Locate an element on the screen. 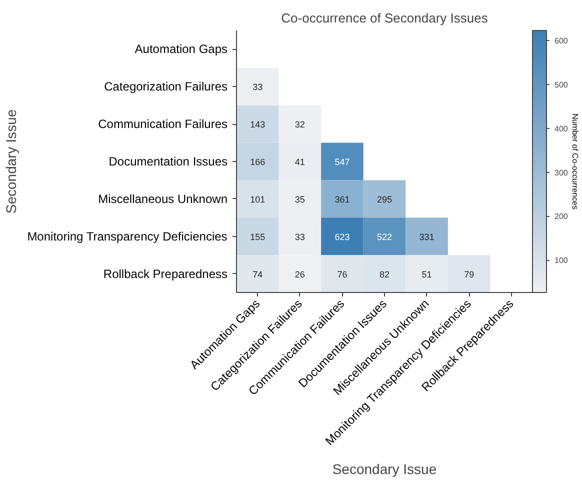  data-label: 101 is located at coordinates (258, 199).